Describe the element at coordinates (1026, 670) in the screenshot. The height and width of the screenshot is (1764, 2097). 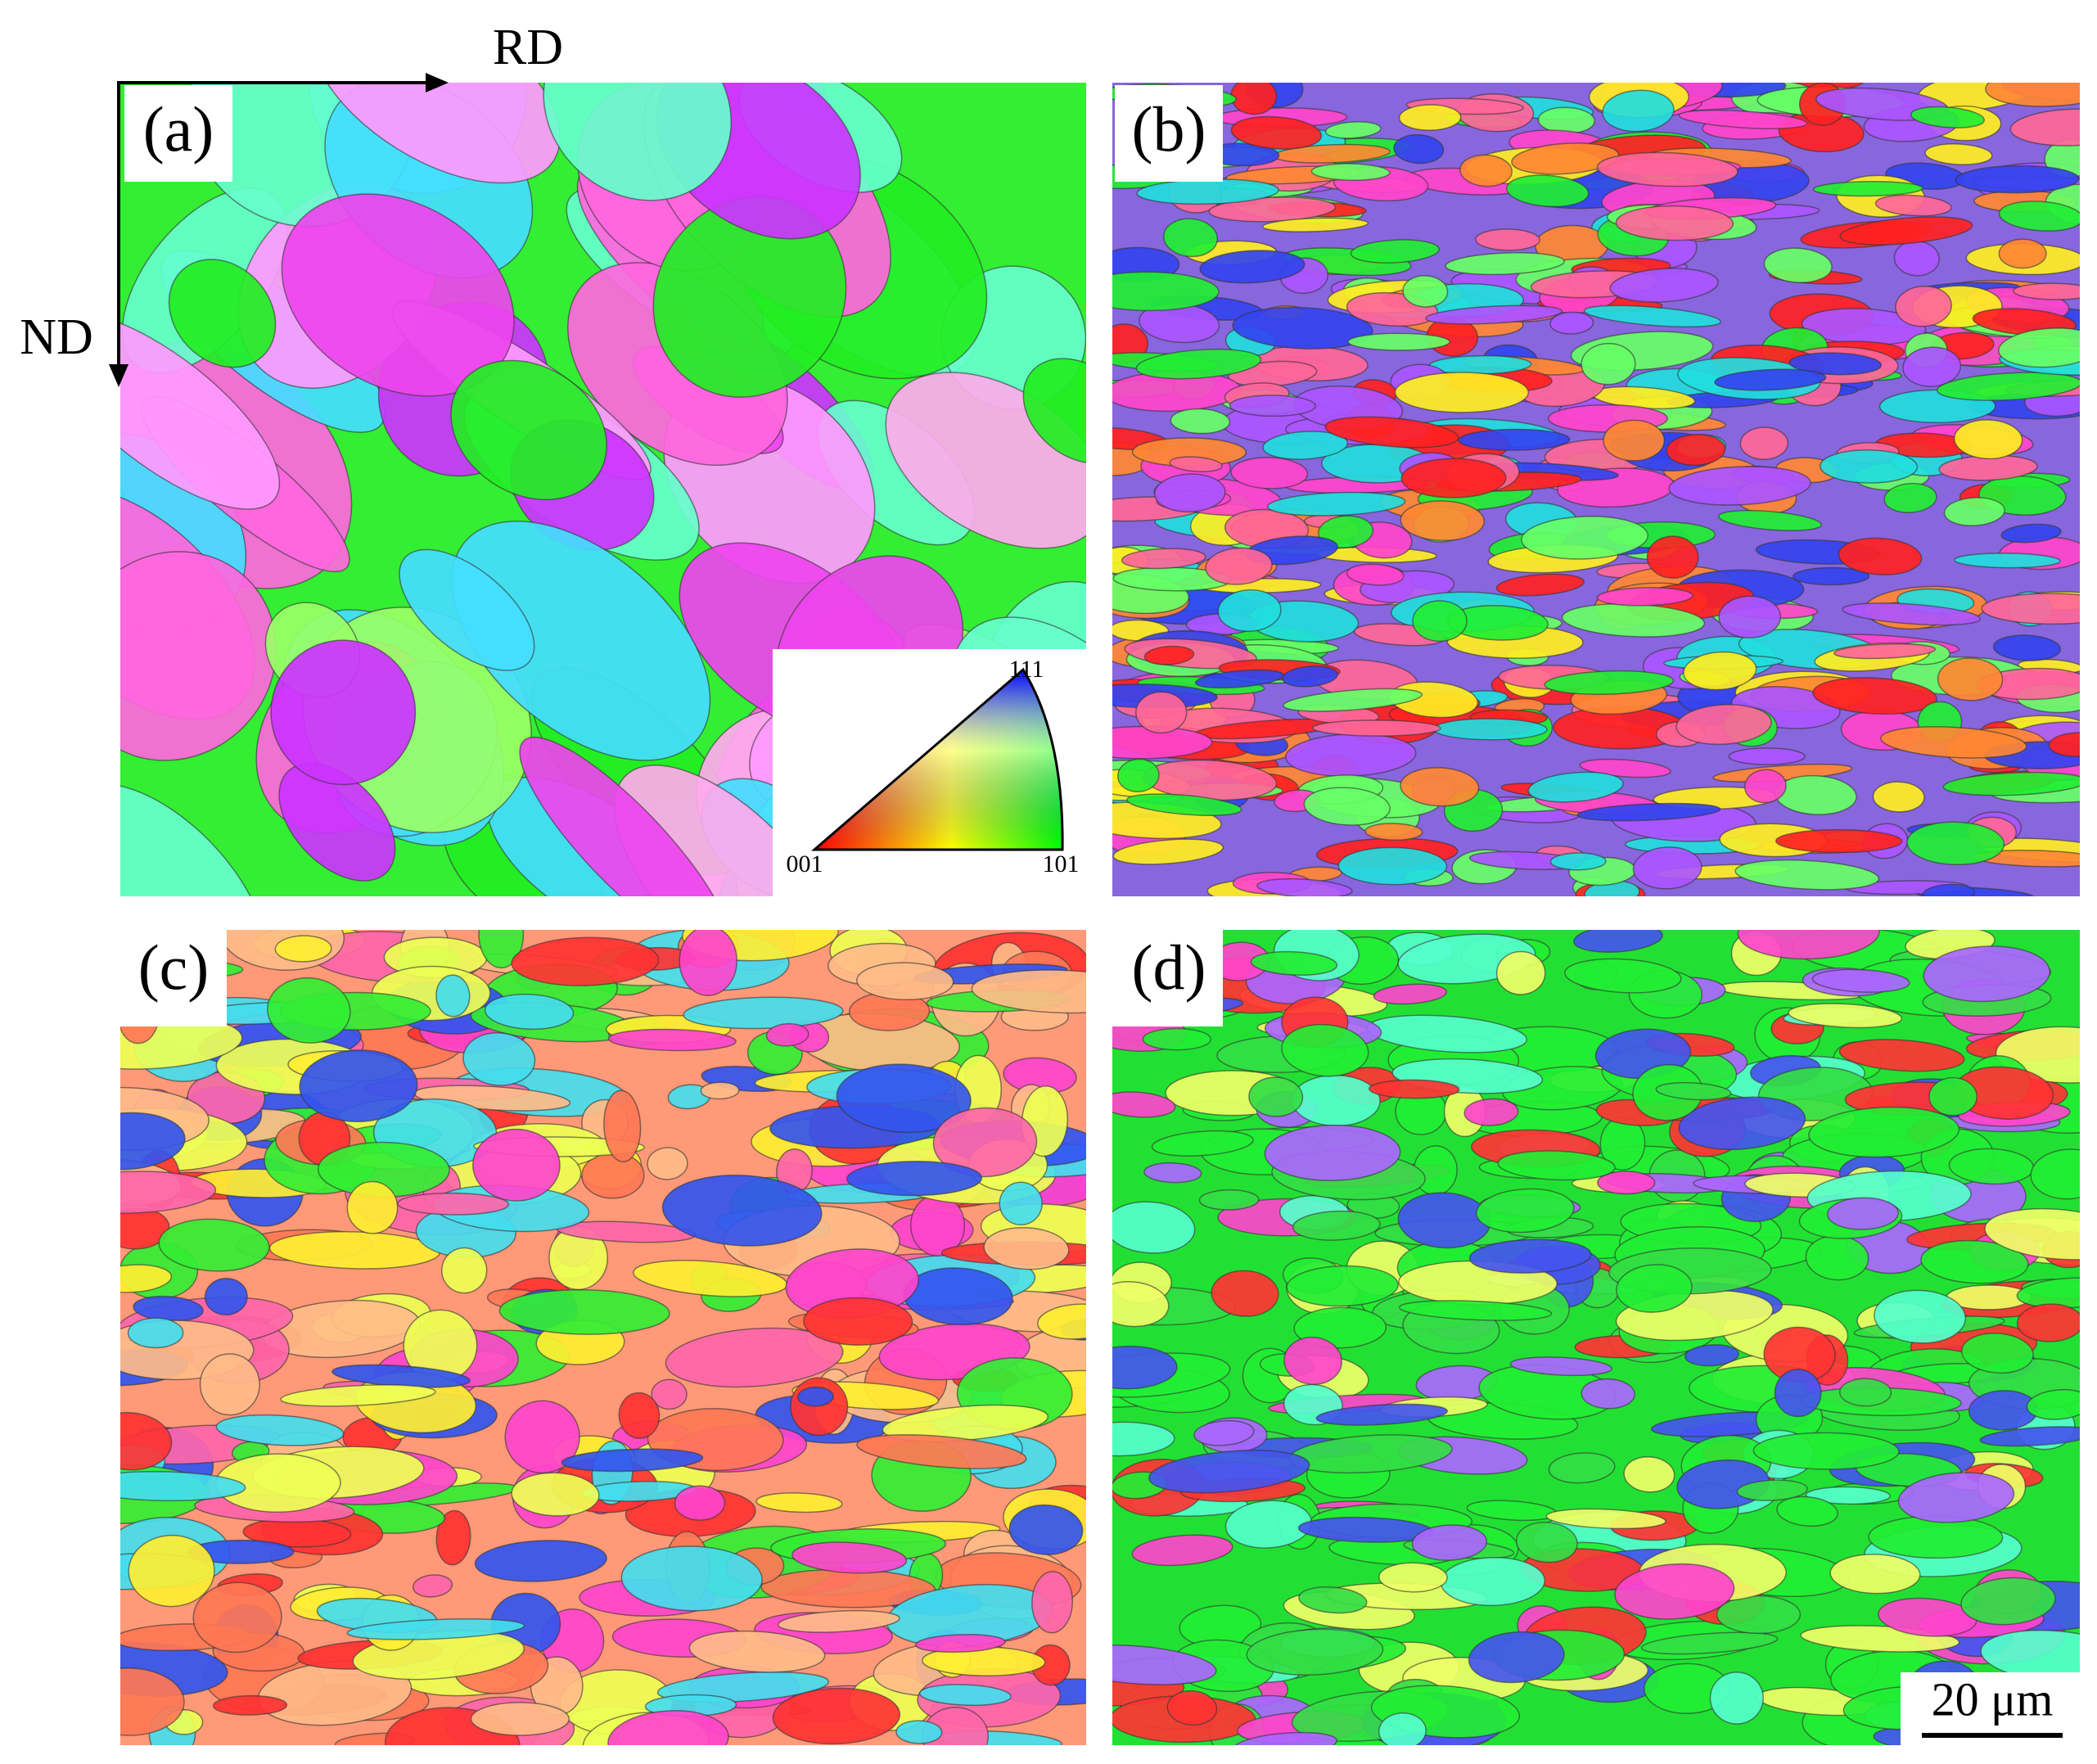
I see `ipf-label: 111` at that location.